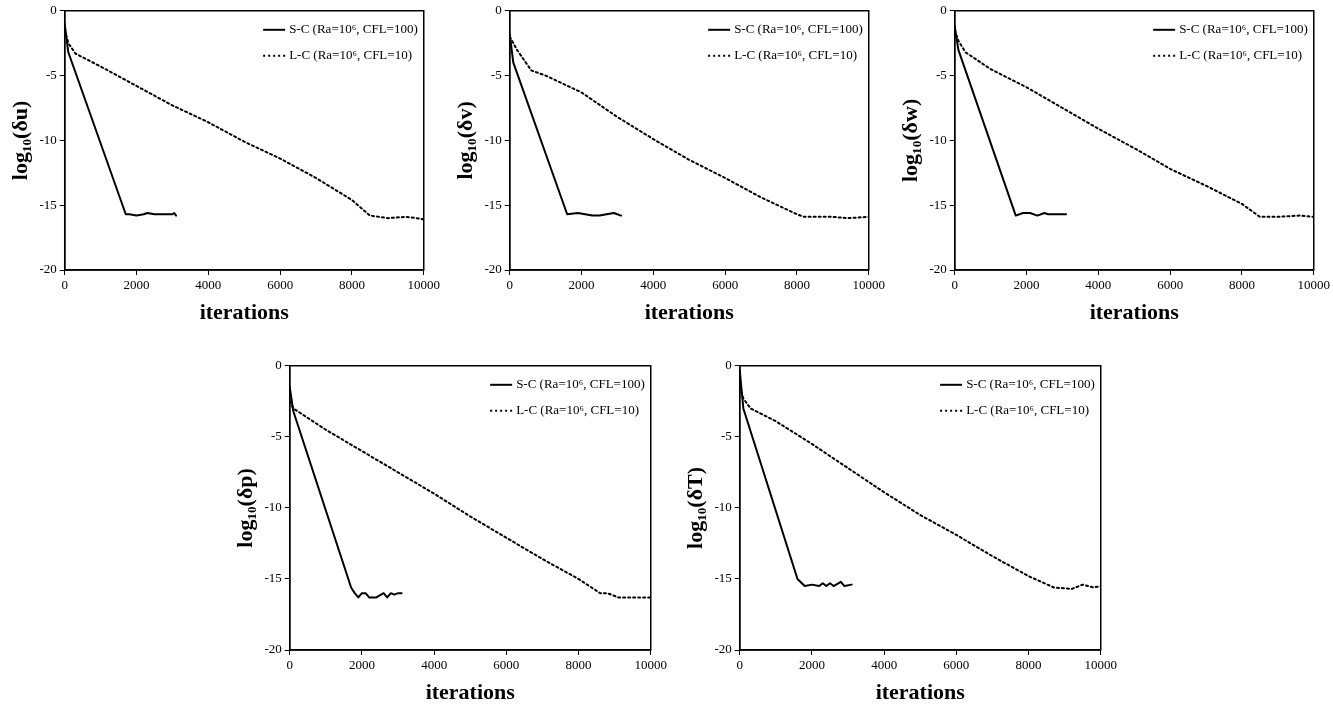  Describe the element at coordinates (19, 140) in the screenshot. I see `y-axis-title: log₁₀(δu)` at that location.